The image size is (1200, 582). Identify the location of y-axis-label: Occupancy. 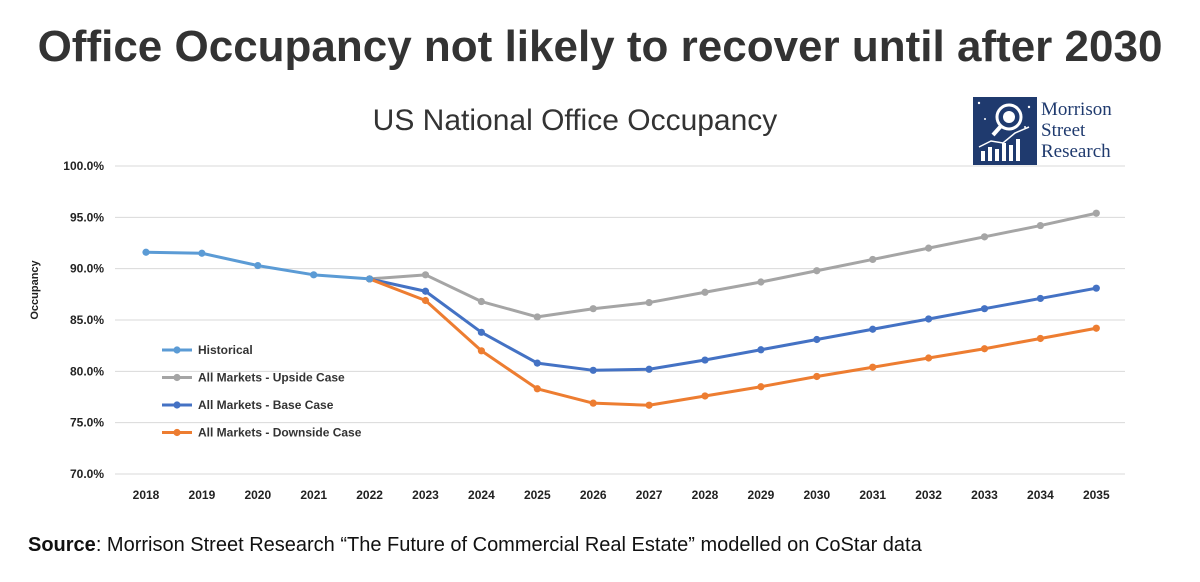
(35, 289).